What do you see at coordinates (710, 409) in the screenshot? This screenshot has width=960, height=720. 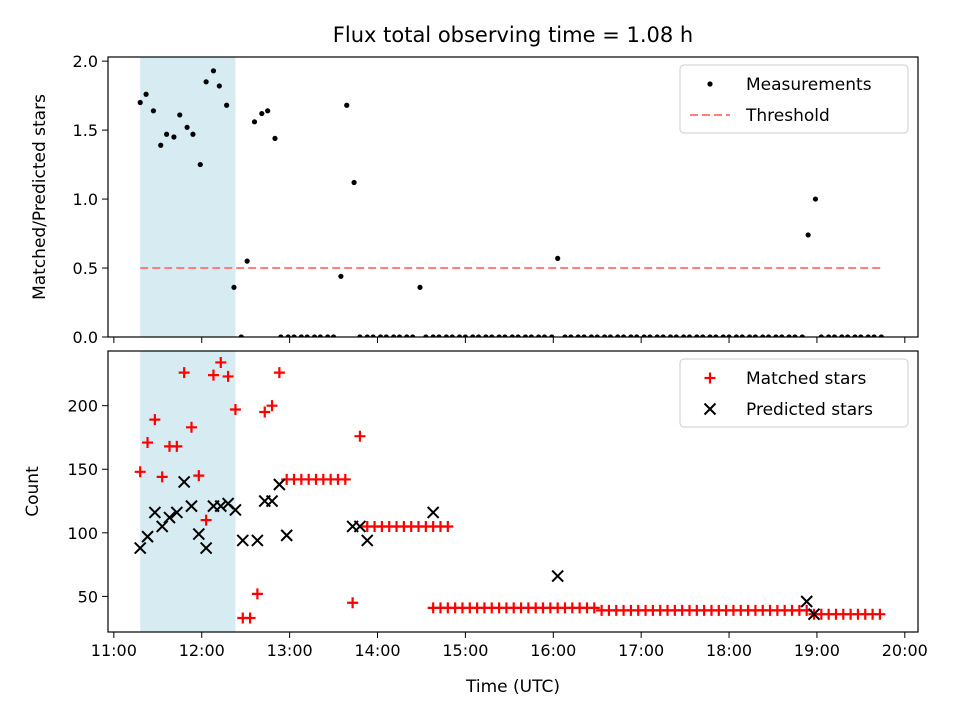 I see `legend-marker` at bounding box center [710, 409].